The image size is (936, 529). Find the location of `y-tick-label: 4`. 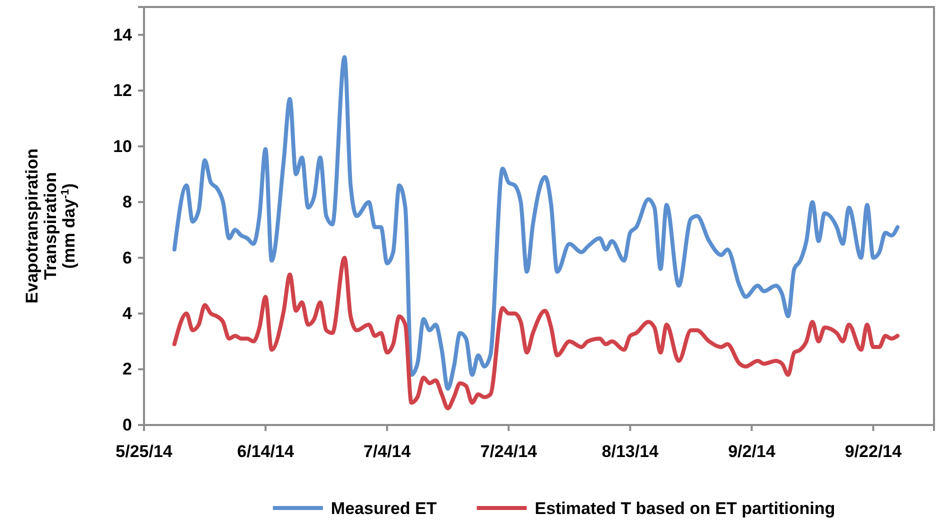

y-tick-label: 4 is located at coordinates (127, 313).